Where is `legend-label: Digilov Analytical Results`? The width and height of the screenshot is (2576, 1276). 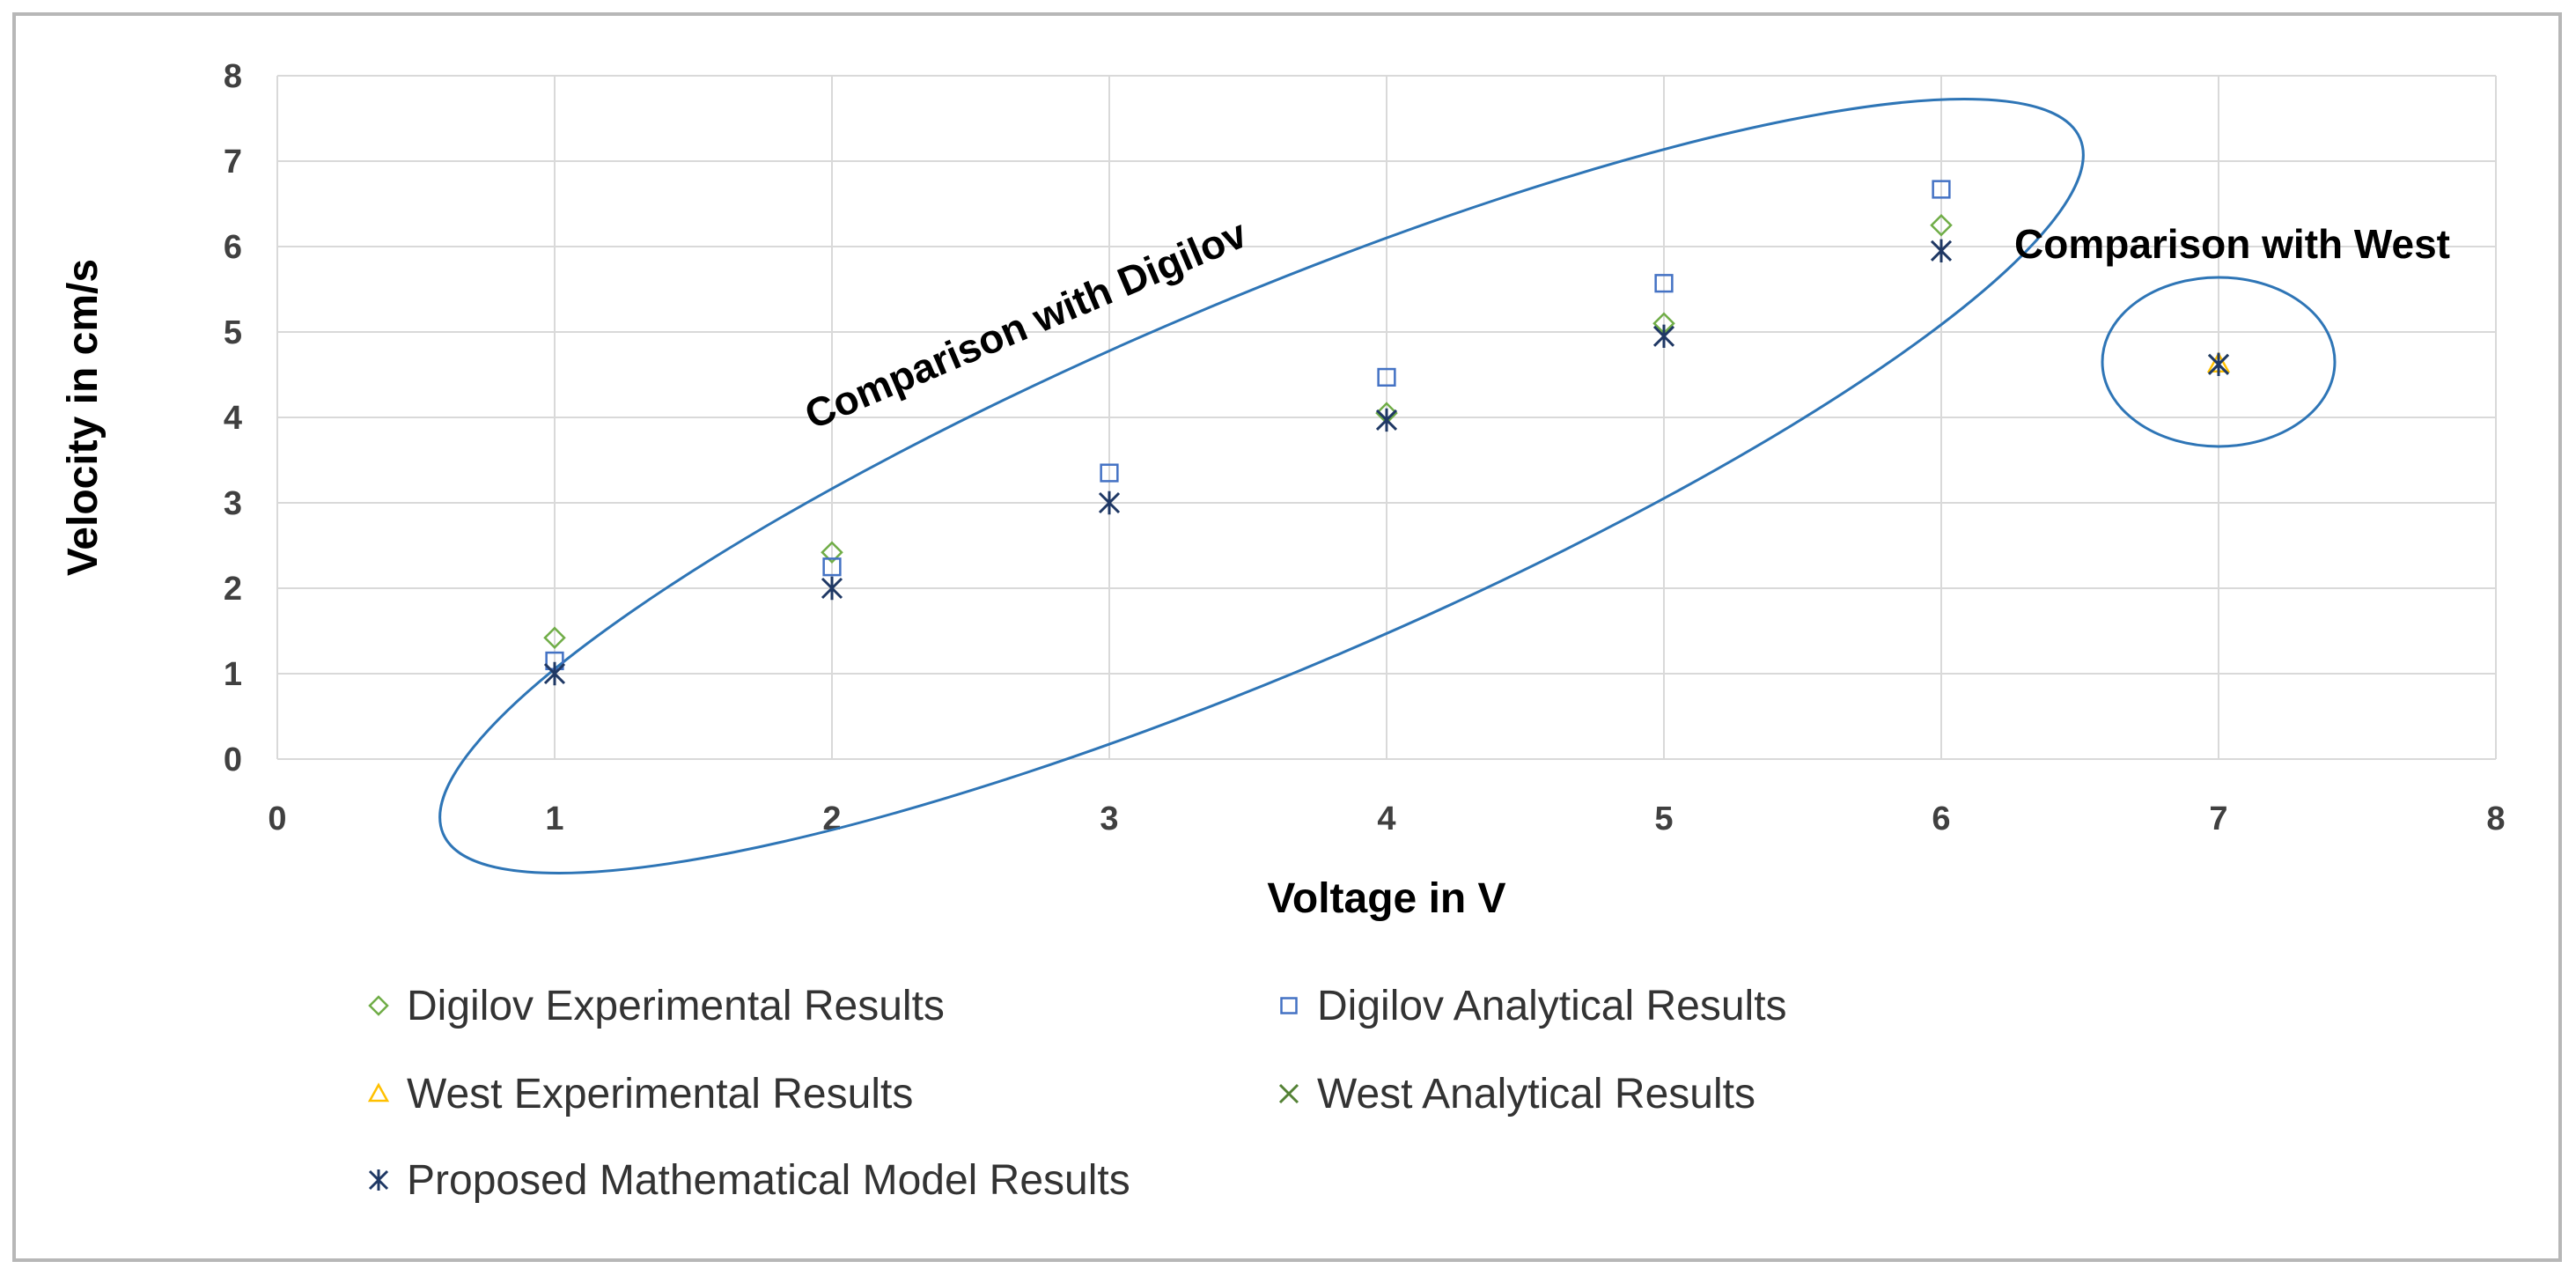 legend-label: Digilov Analytical Results is located at coordinates (1552, 1006).